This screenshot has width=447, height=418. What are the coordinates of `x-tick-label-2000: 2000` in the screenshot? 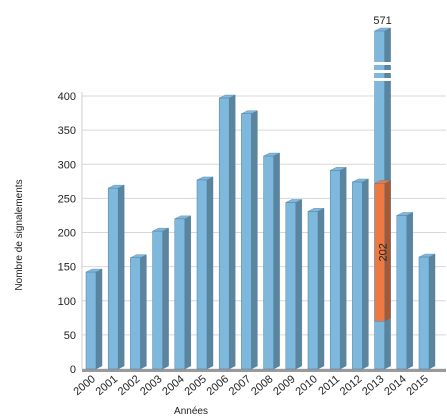 It's located at (84, 385).